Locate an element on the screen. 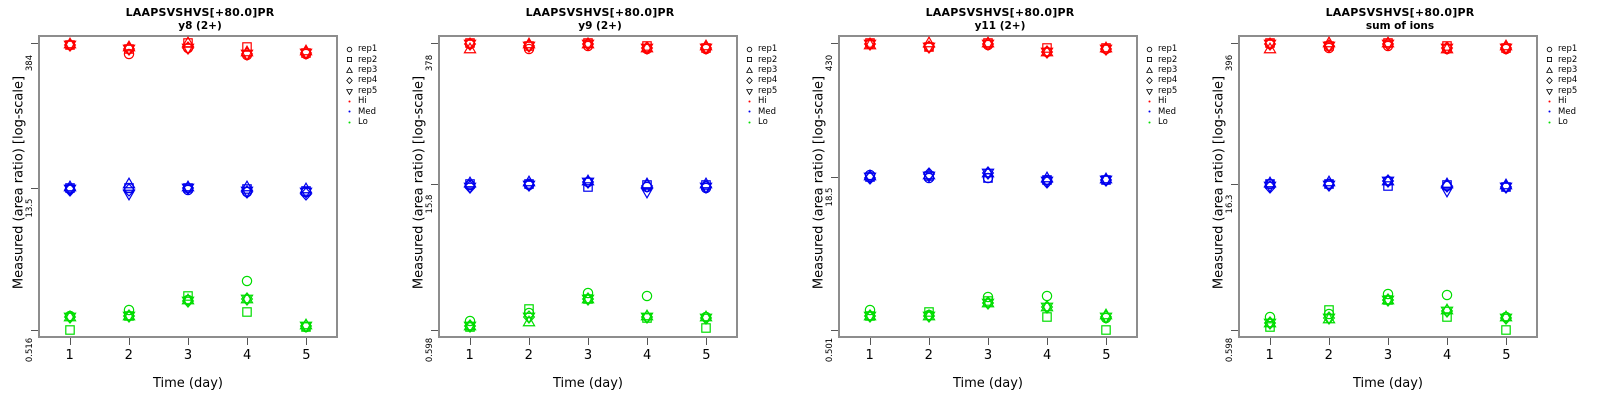 This screenshot has height=400, width=1600. panel-subtitle: y11 (2+) is located at coordinates (1000, 26).